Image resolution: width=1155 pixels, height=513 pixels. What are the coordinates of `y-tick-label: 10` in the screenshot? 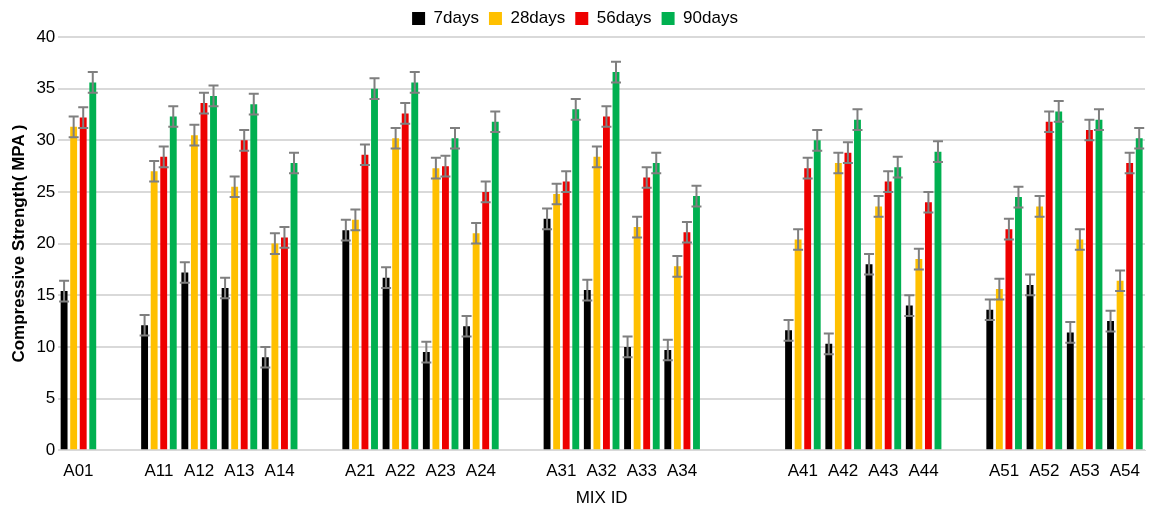 It's located at (46, 346).